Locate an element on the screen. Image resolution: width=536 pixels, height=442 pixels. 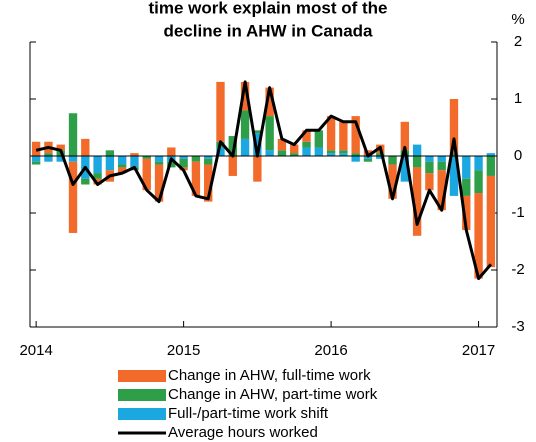
x-tick-label: 2015 is located at coordinates (183, 350).